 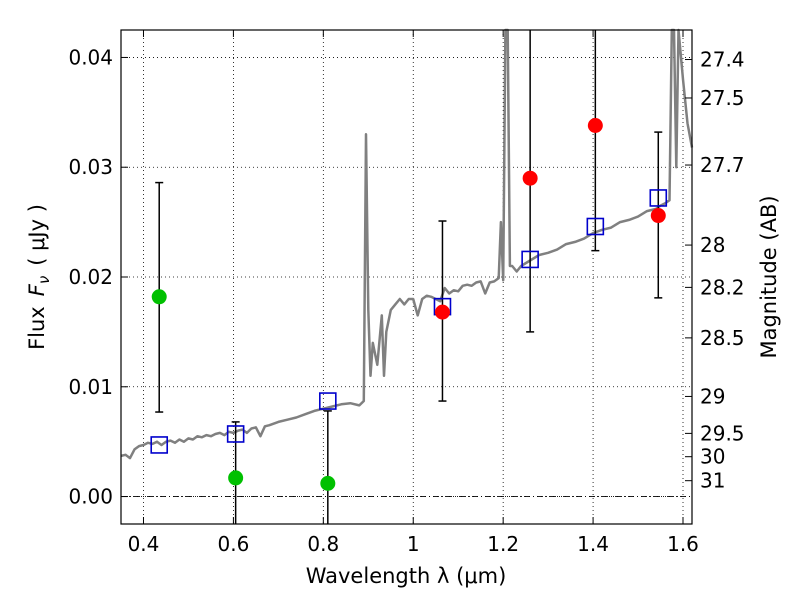 I want to click on x-tick-label: 0.8, so click(x=323, y=544).